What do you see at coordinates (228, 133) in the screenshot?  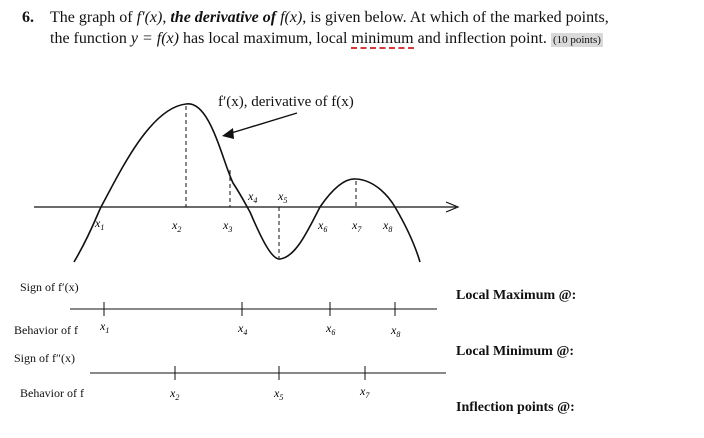 I see `annotation-arrowhead` at bounding box center [228, 133].